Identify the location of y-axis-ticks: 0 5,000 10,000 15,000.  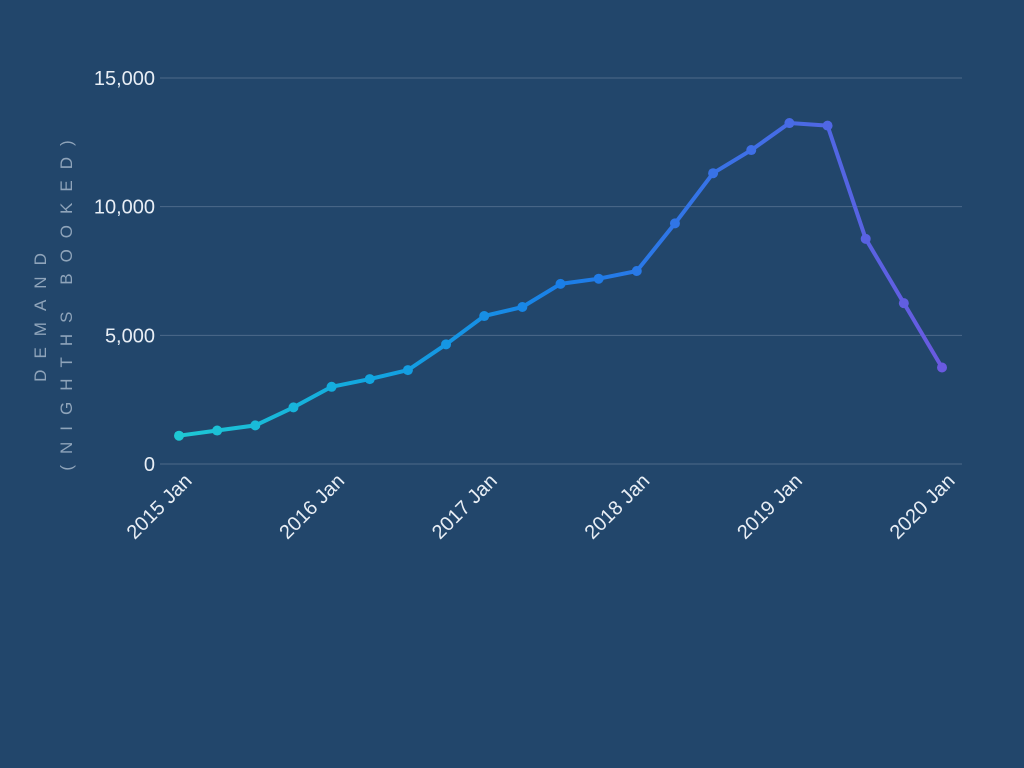
(124, 272).